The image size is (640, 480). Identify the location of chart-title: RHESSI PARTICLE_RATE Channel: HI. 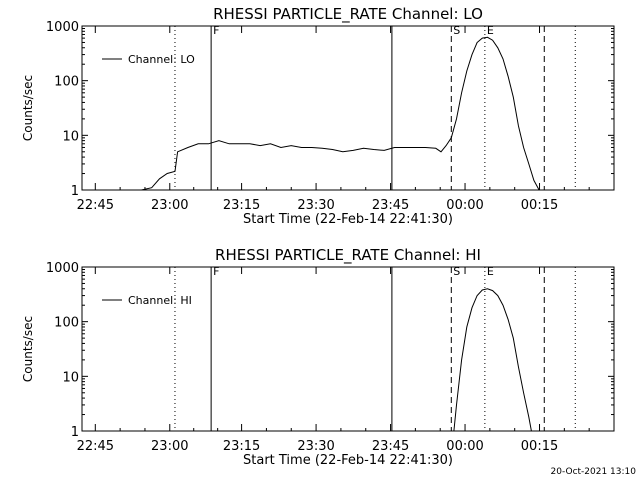
(348, 255).